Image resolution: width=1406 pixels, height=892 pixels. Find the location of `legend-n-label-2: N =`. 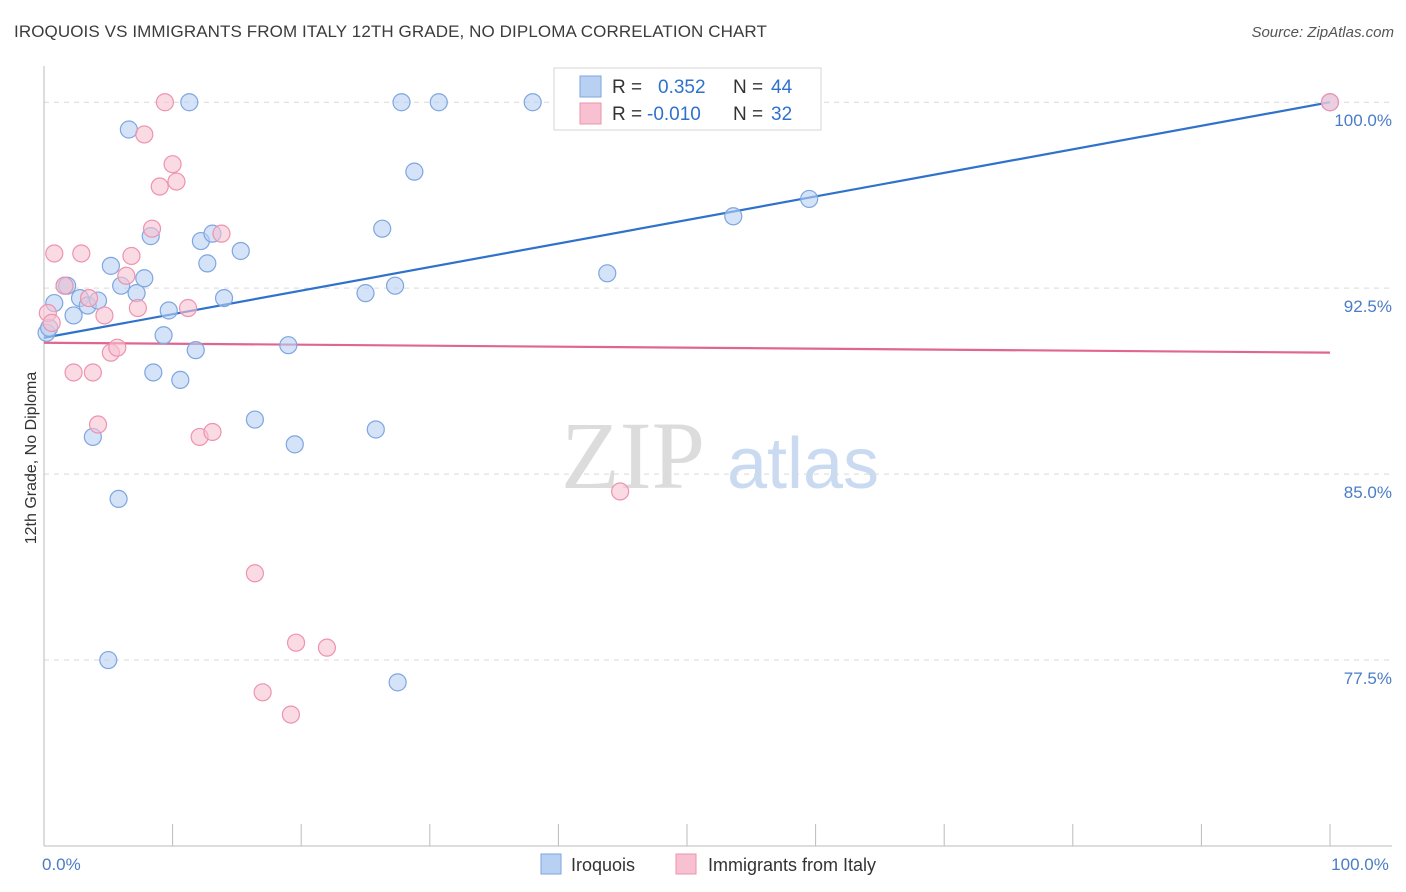

legend-n-label-2: N = is located at coordinates (748, 114).